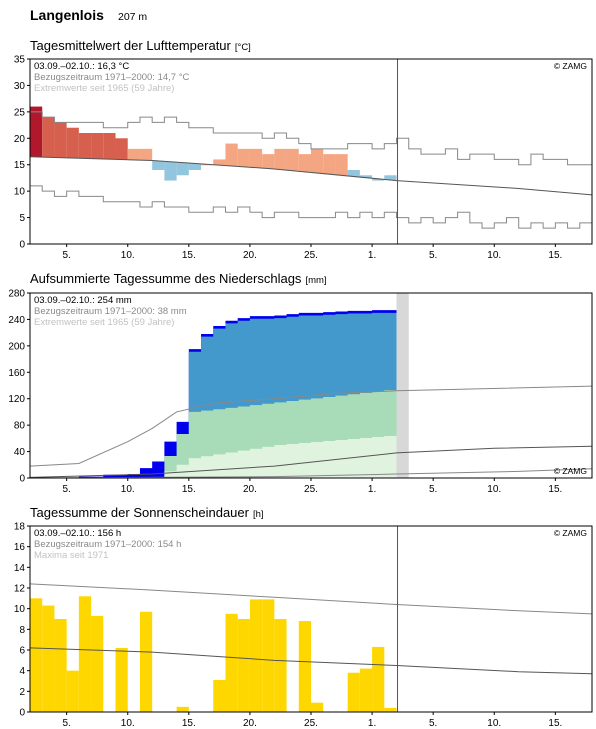 The image size is (596, 729). I want to click on y-tick-label: 18, so click(20, 527).